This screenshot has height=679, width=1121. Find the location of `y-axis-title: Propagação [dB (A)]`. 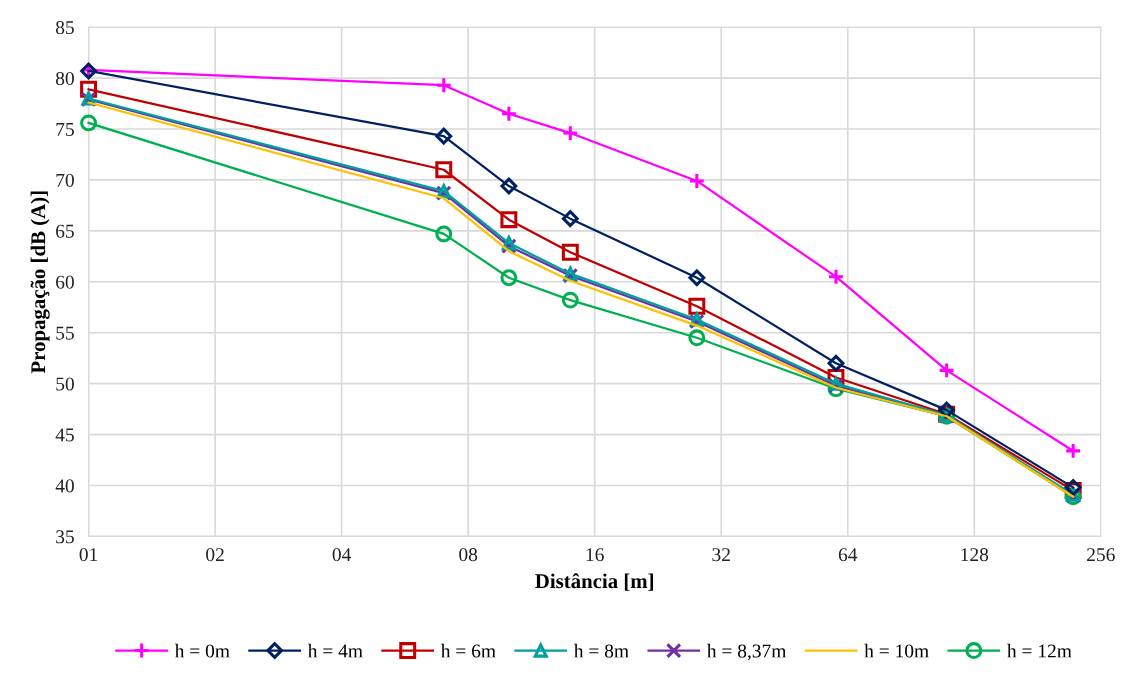

y-axis-title: Propagação [dB (A)] is located at coordinates (40, 282).